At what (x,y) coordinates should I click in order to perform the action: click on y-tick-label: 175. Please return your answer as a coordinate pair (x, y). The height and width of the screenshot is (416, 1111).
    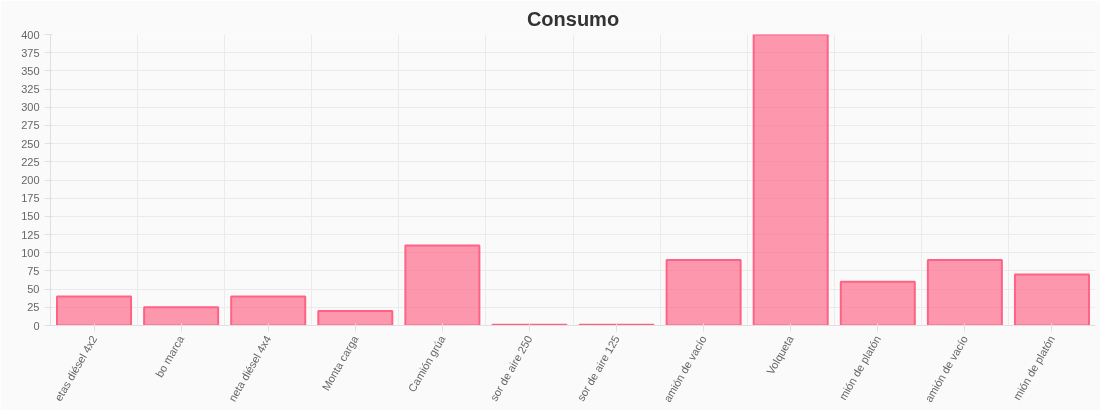
    Looking at the image, I should click on (30, 198).